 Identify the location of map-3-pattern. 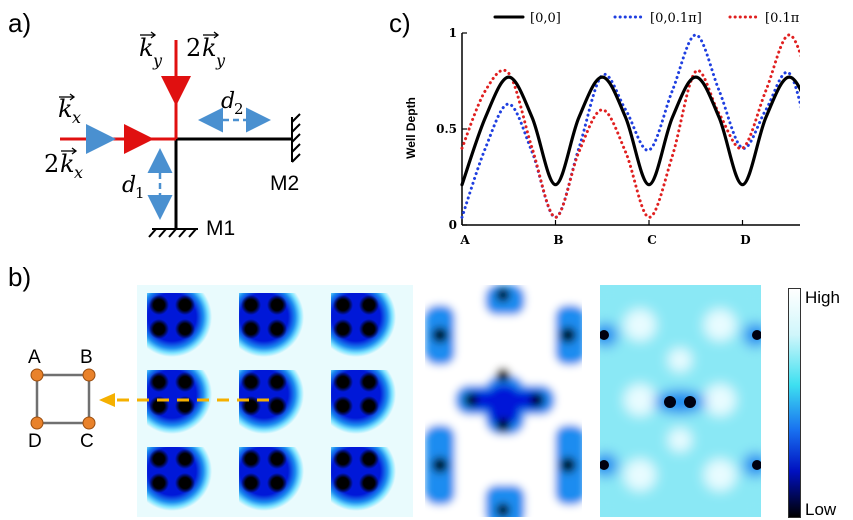
(680, 401).